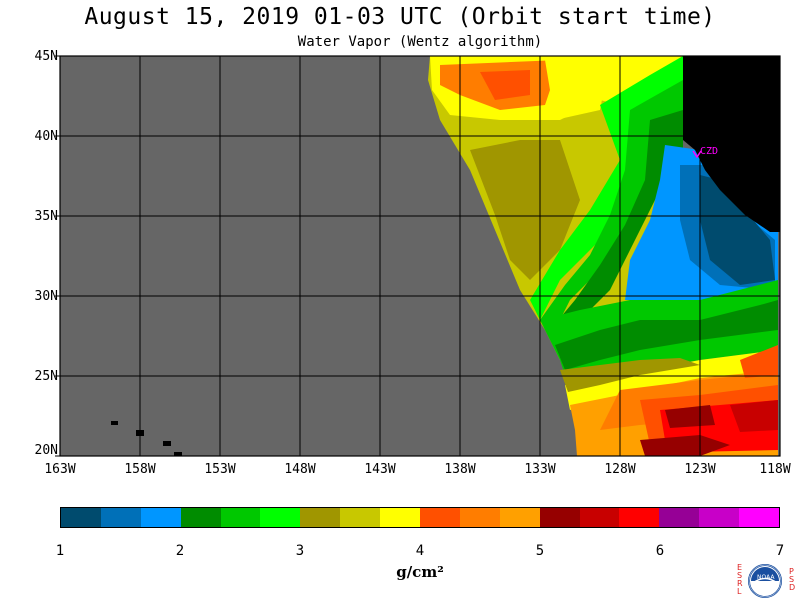 This screenshot has height=604, width=800. I want to click on lat-label-45n: 45N, so click(46, 56).